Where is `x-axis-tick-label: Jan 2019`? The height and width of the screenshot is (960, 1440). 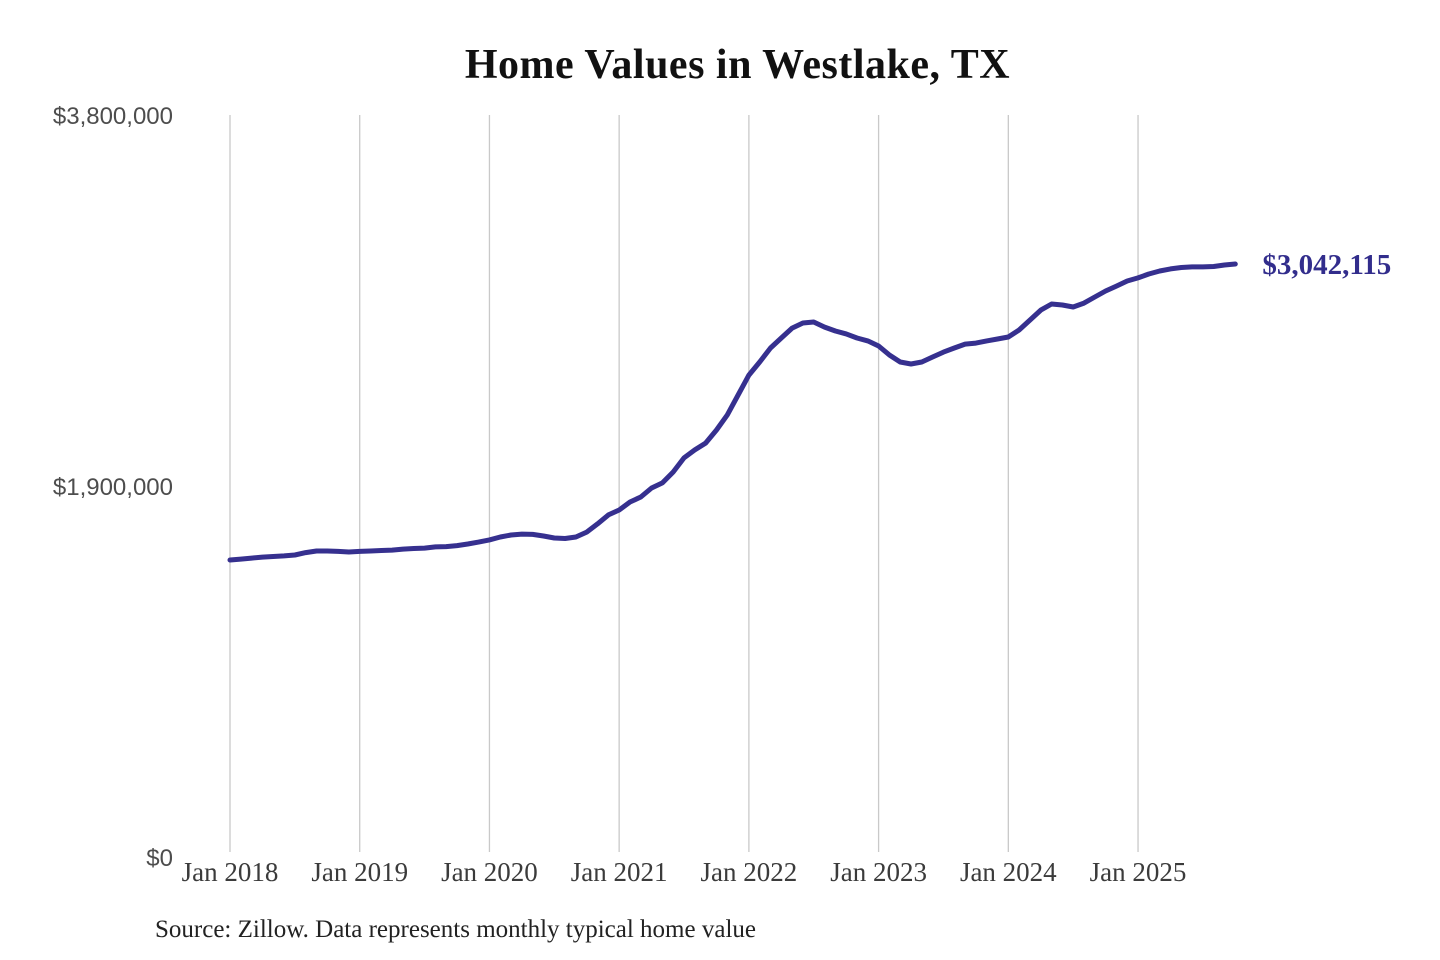 x-axis-tick-label: Jan 2019 is located at coordinates (359, 872).